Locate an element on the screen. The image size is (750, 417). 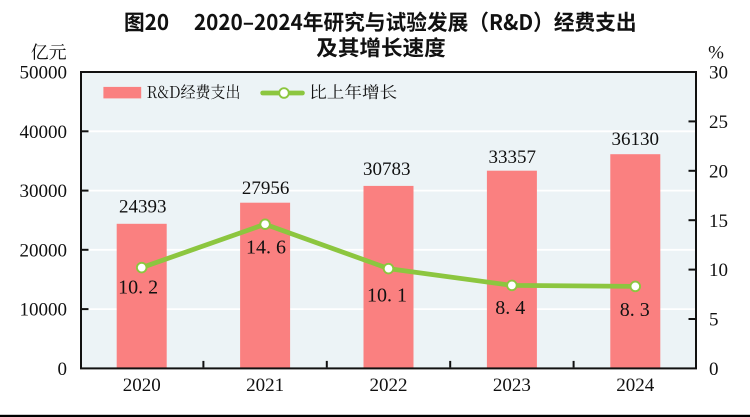
svg-text: 20 is located at coordinates (718, 171).